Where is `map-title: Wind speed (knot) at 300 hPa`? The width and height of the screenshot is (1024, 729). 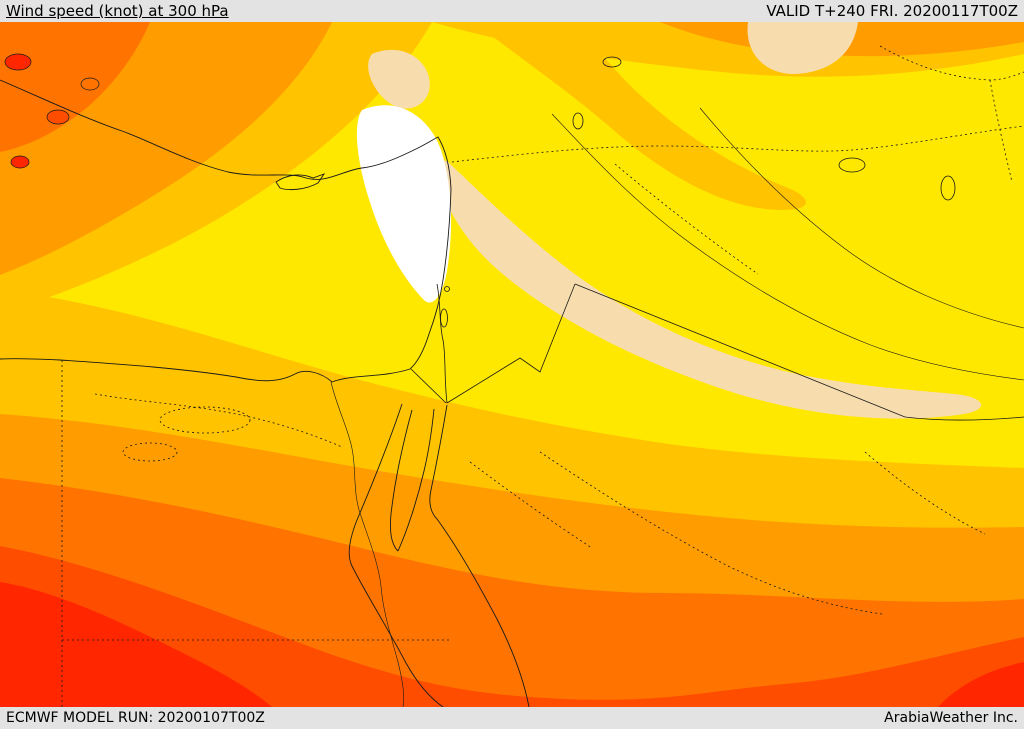
map-title: Wind speed (knot) at 300 hPa is located at coordinates (117, 11).